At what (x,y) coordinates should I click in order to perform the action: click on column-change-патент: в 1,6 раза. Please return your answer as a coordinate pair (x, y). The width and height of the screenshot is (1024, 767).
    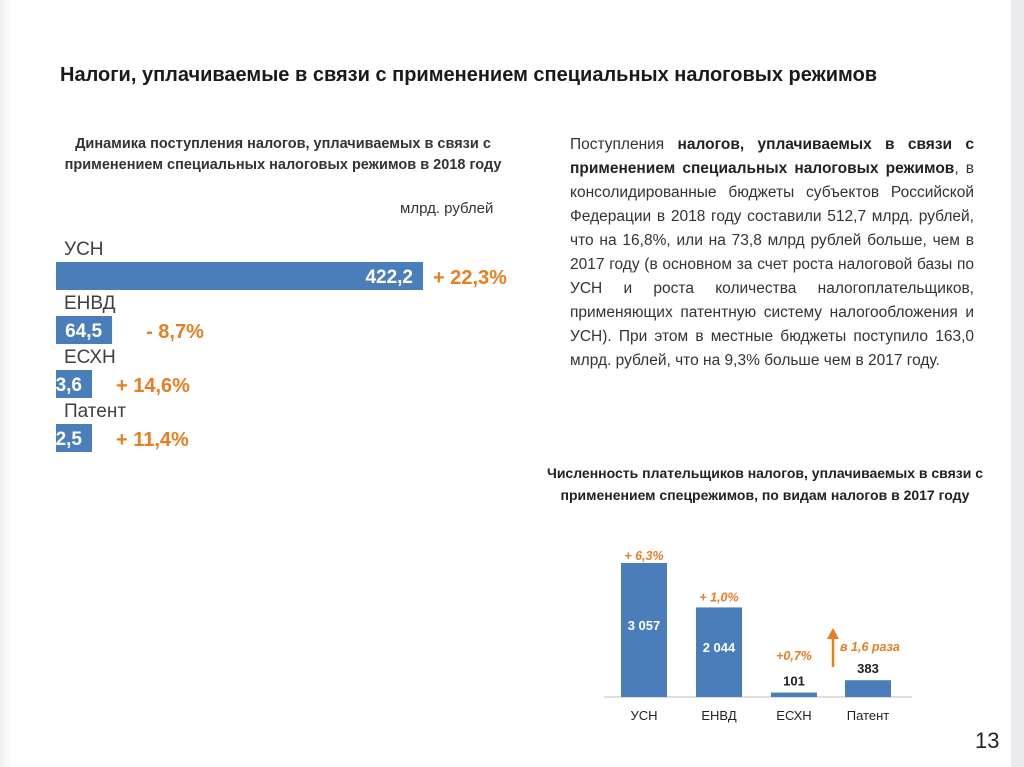
    Looking at the image, I should click on (870, 647).